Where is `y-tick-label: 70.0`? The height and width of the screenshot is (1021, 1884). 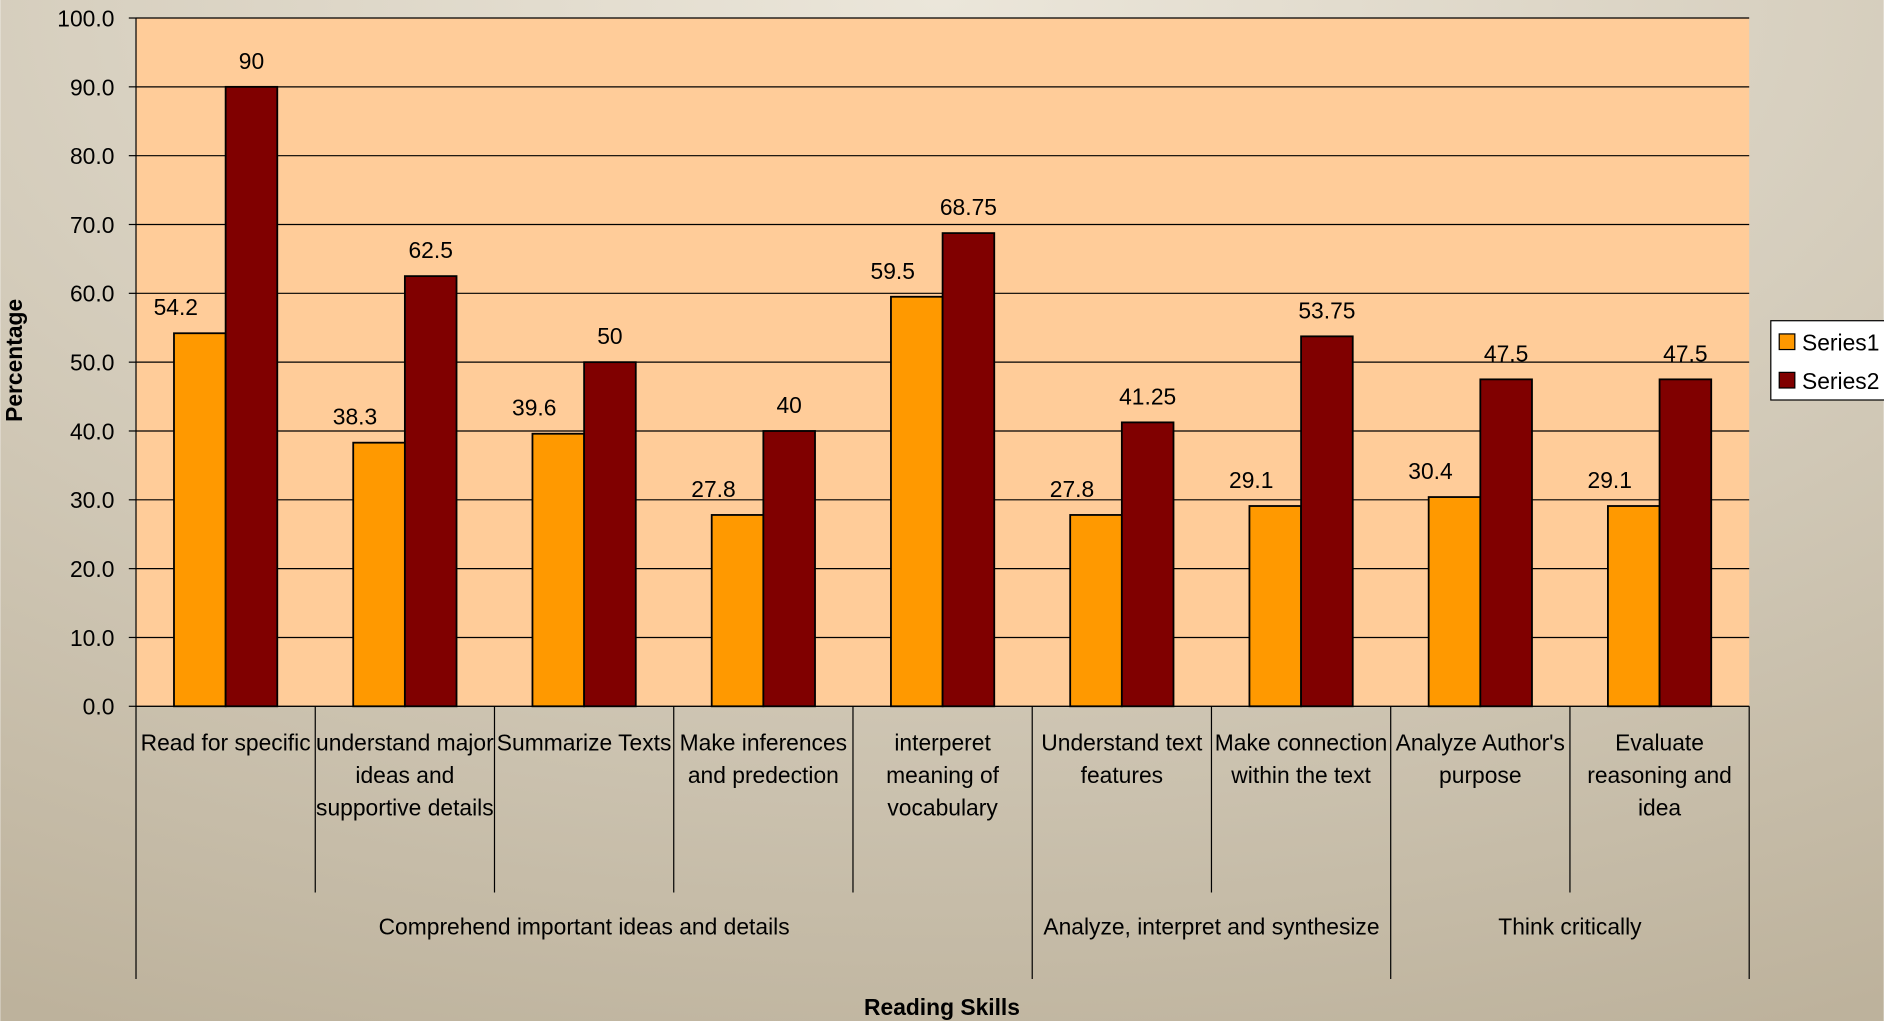 y-tick-label: 70.0 is located at coordinates (92, 225).